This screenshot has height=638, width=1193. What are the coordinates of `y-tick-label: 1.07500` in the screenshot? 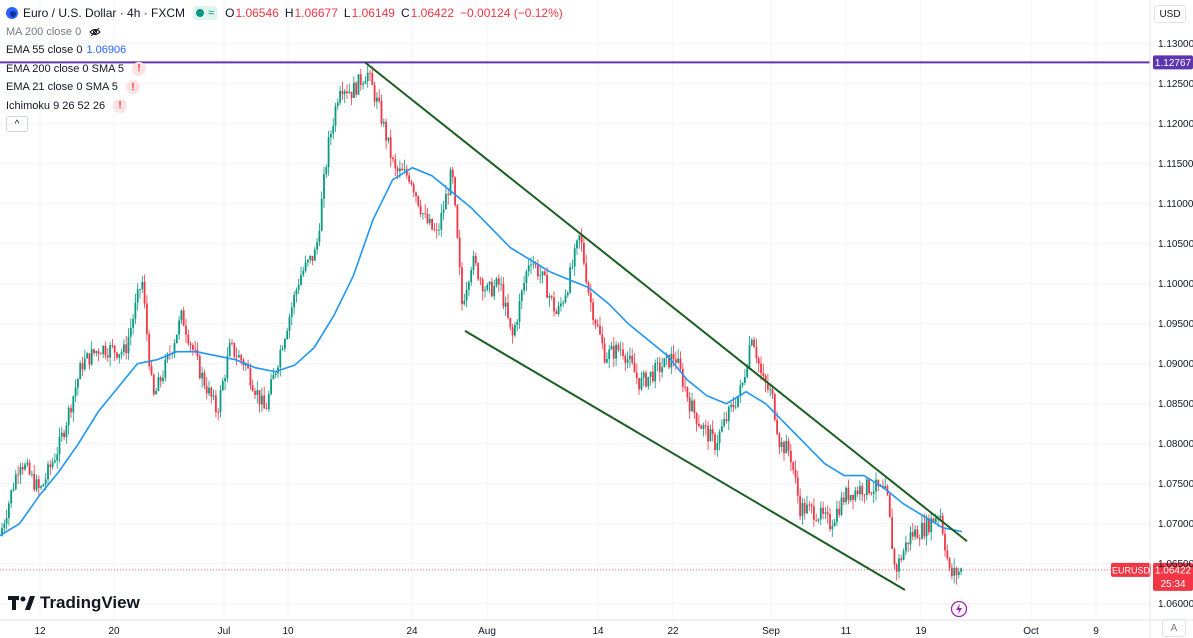 It's located at (1175, 484).